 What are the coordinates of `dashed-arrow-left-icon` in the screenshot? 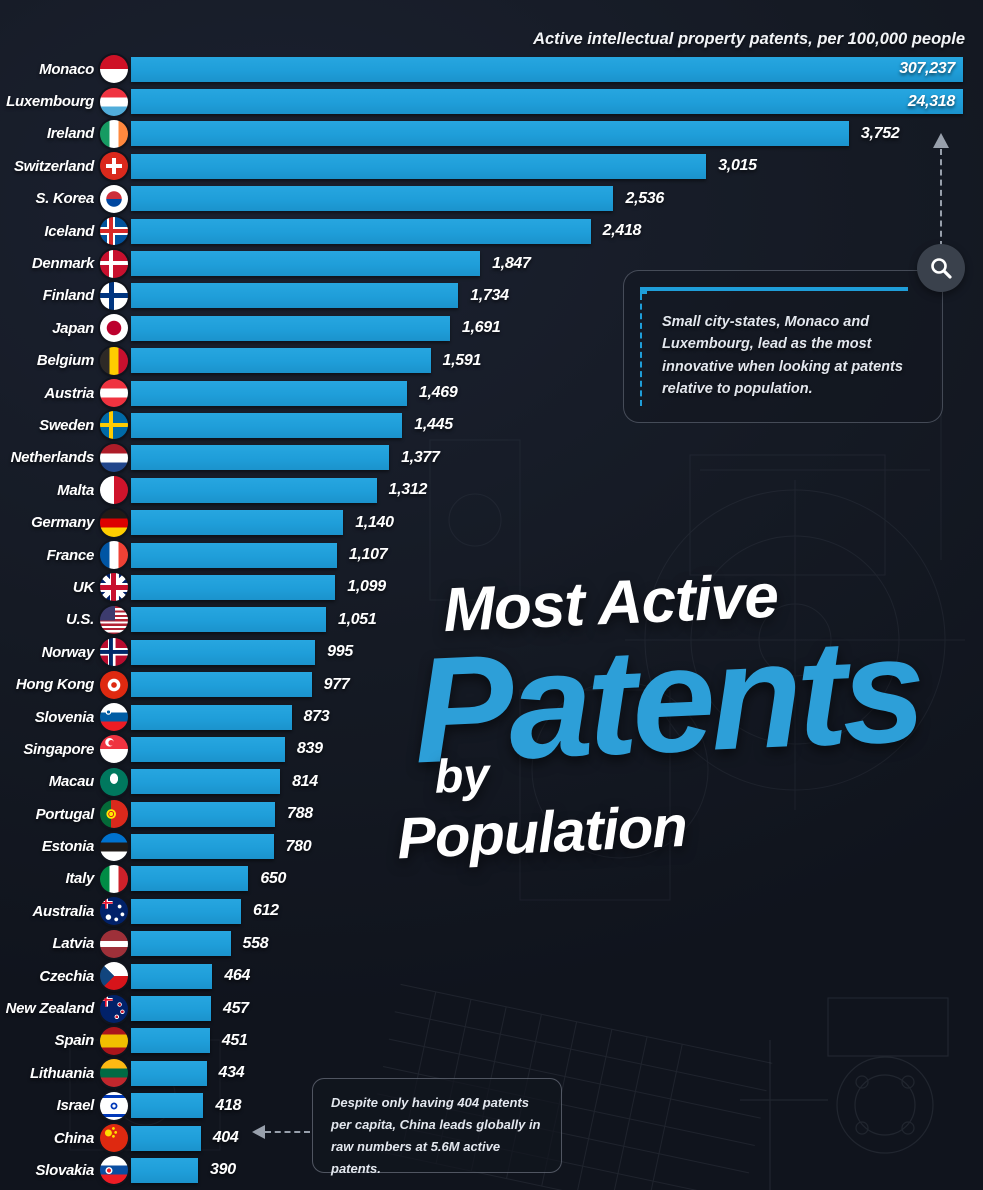 It's located at (281, 1132).